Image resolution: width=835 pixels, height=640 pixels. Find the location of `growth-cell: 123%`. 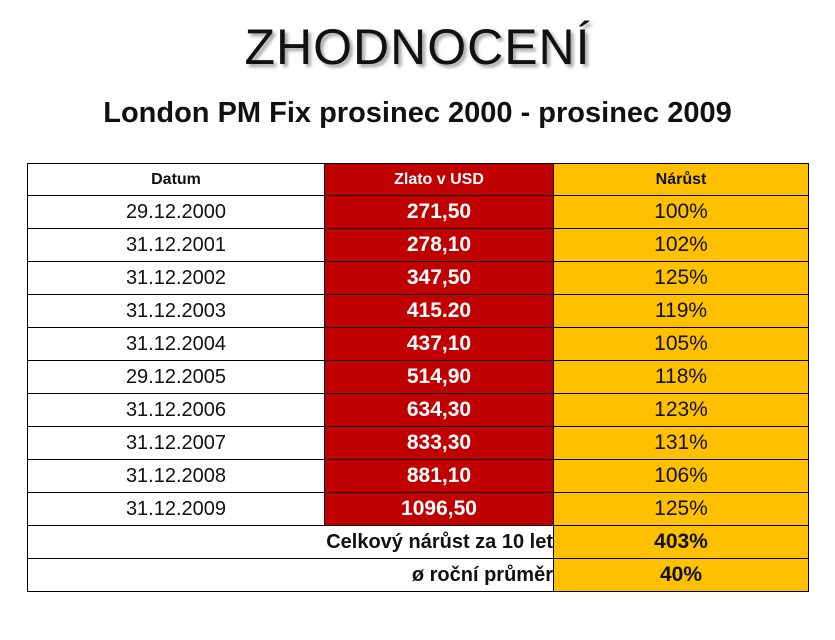

growth-cell: 123% is located at coordinates (681, 410).